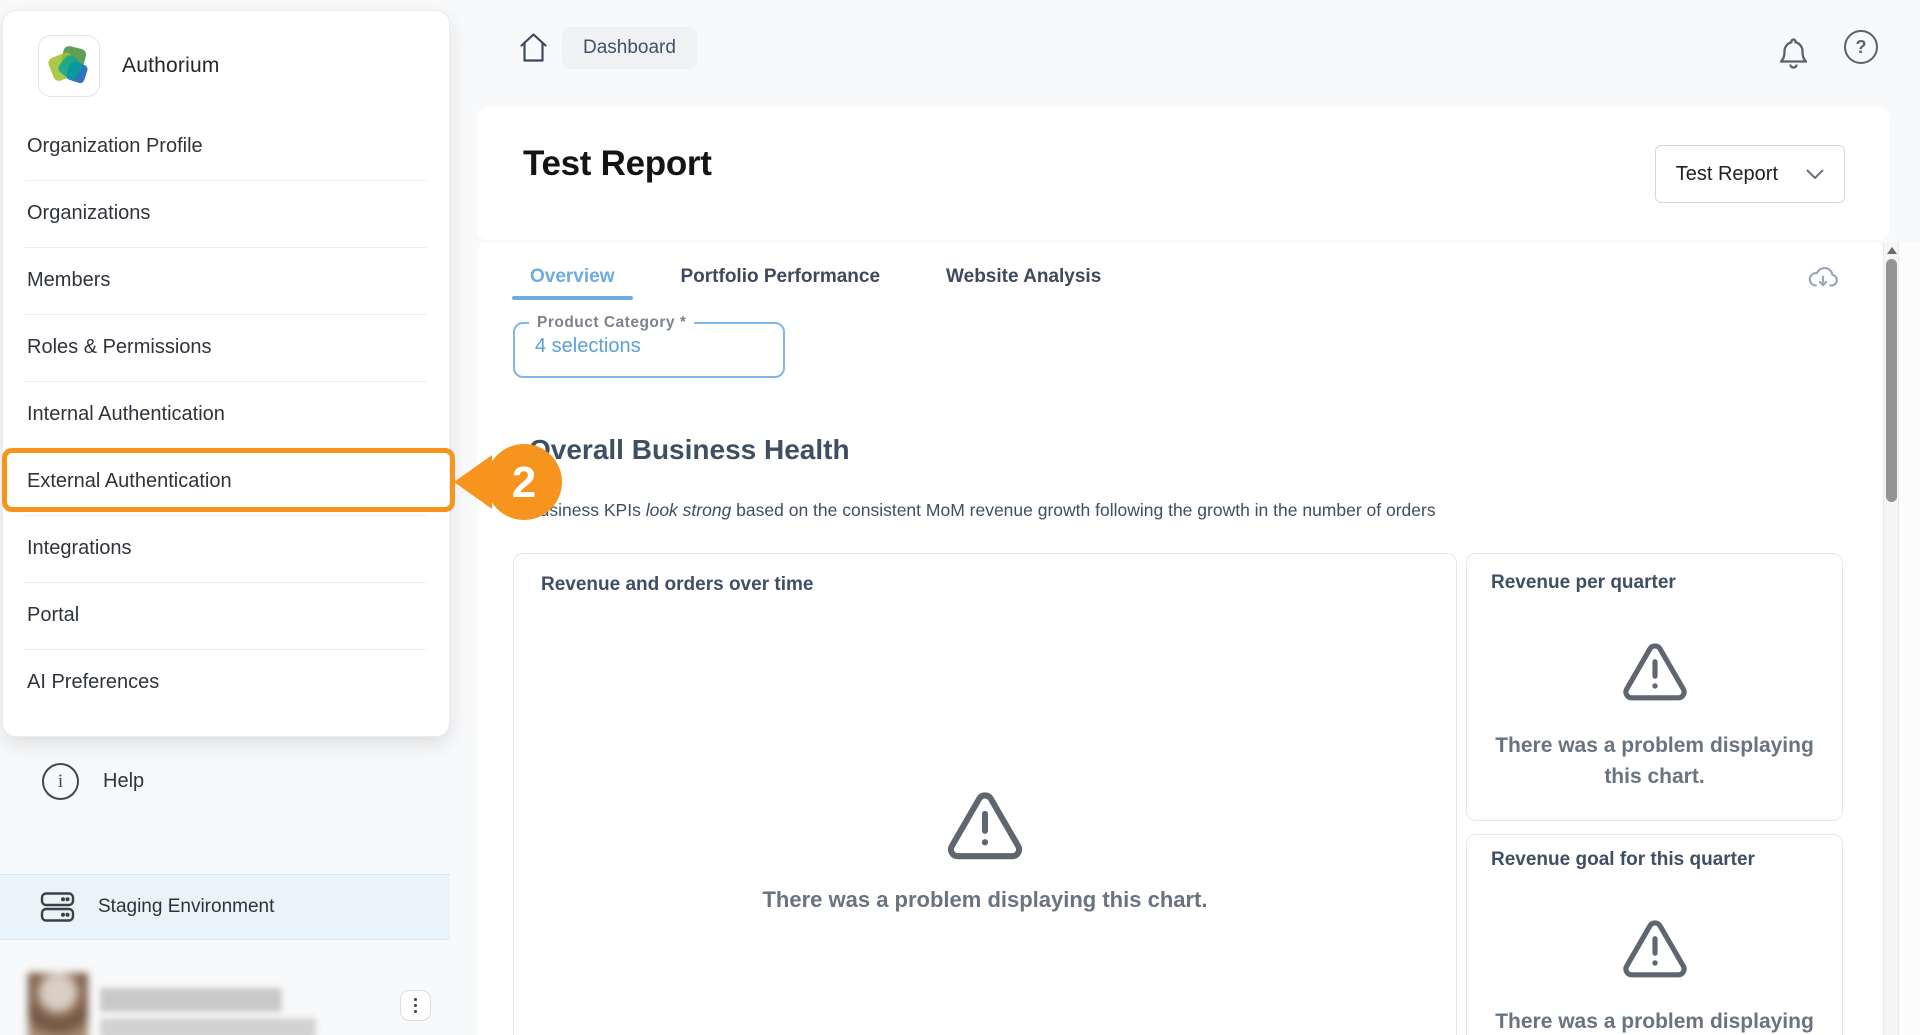  I want to click on report-selector-dropdown: Test Report, so click(1749, 174).